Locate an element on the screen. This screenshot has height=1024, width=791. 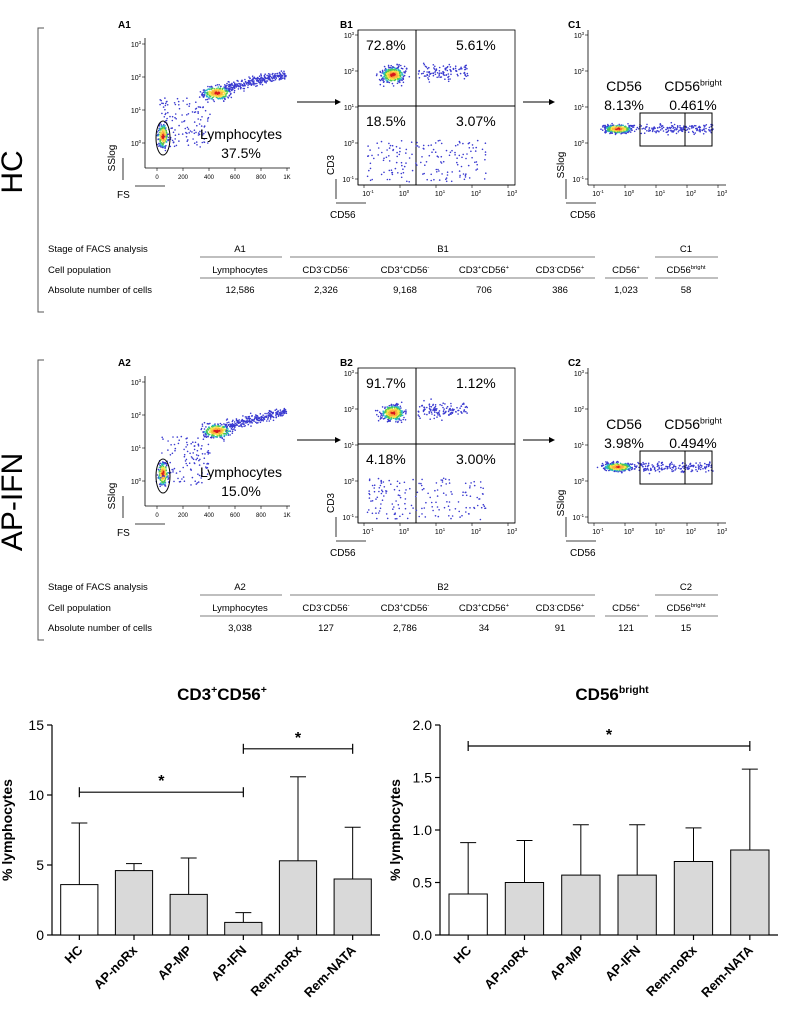
cell-count: 91 is located at coordinates (560, 628).